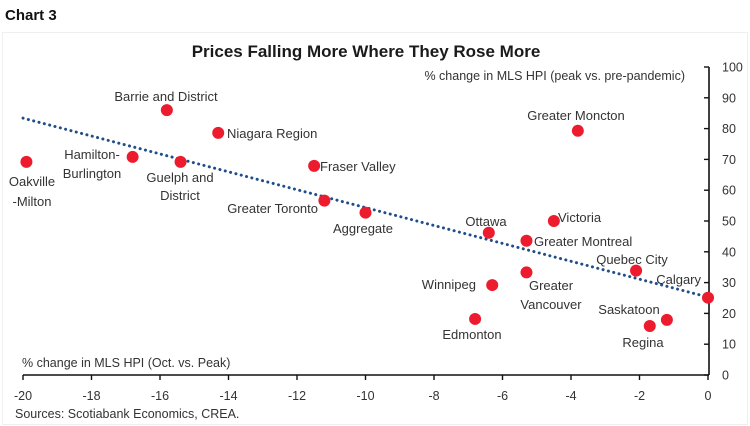 Image resolution: width=750 pixels, height=426 pixels. Describe the element at coordinates (23, 396) in the screenshot. I see `x-tick-label: -20` at that location.